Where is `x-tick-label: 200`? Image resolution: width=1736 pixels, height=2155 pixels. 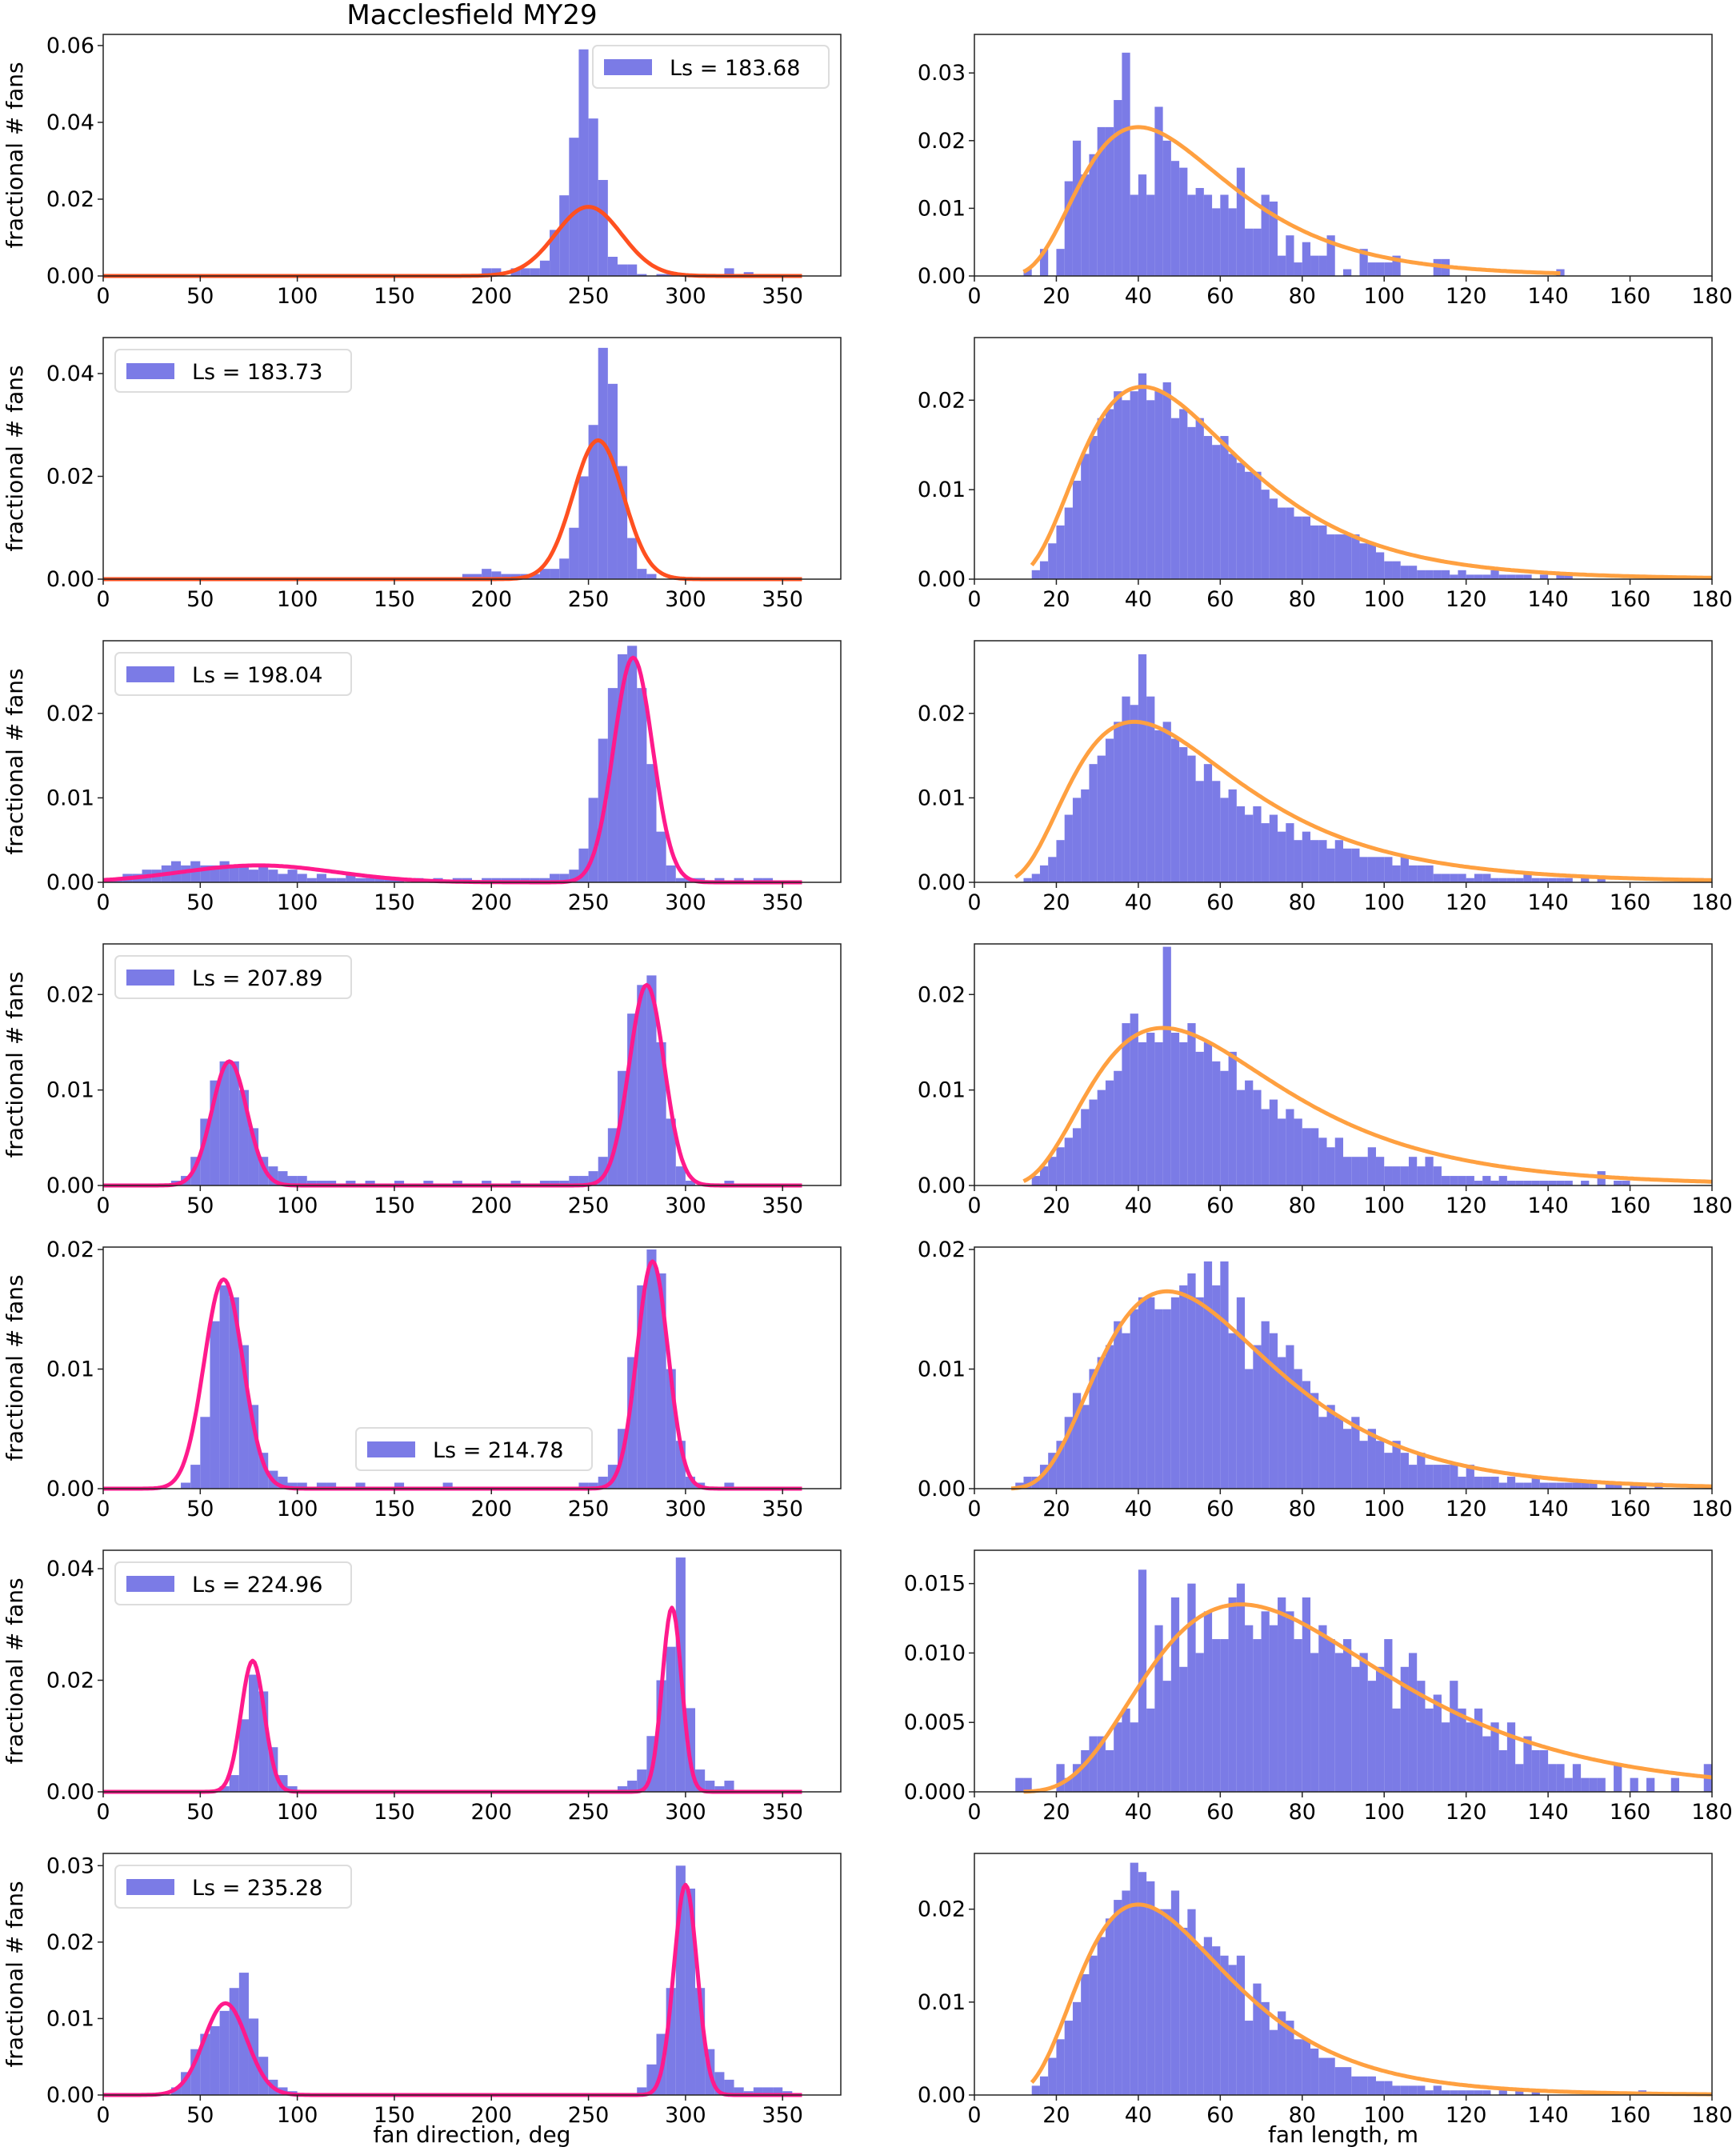
x-tick-label: 200 is located at coordinates (491, 1509).